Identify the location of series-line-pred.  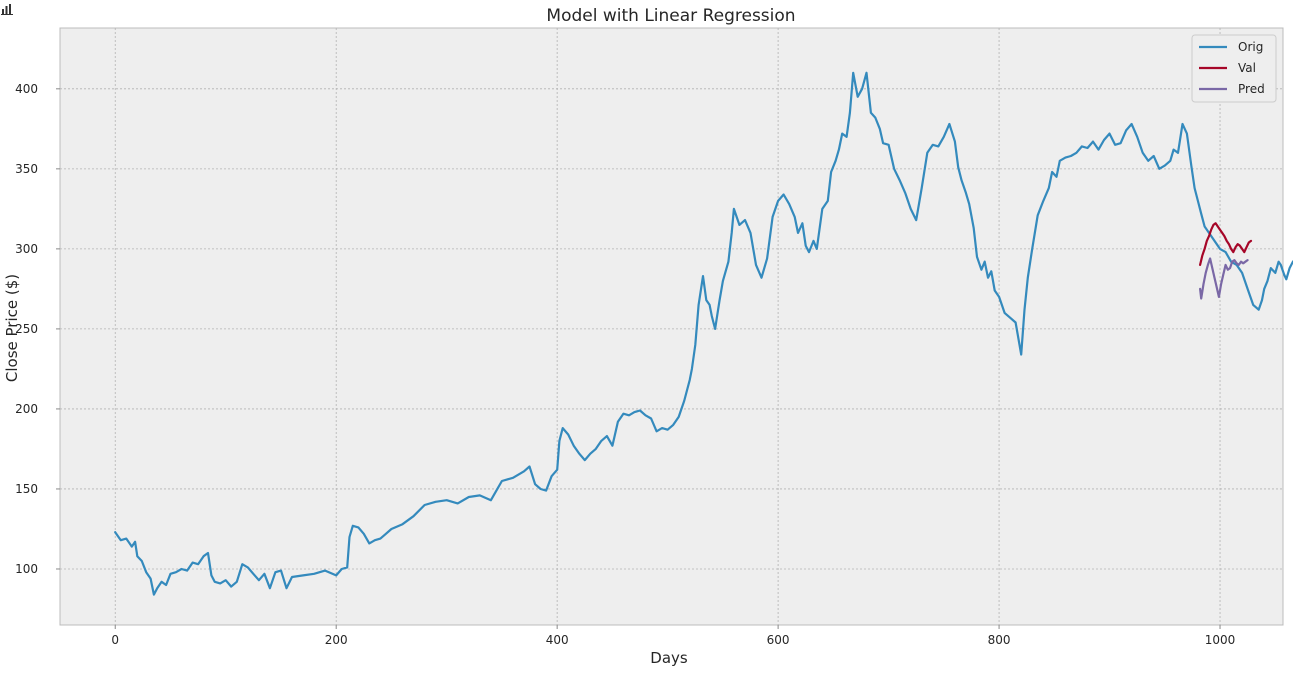
(1224, 278).